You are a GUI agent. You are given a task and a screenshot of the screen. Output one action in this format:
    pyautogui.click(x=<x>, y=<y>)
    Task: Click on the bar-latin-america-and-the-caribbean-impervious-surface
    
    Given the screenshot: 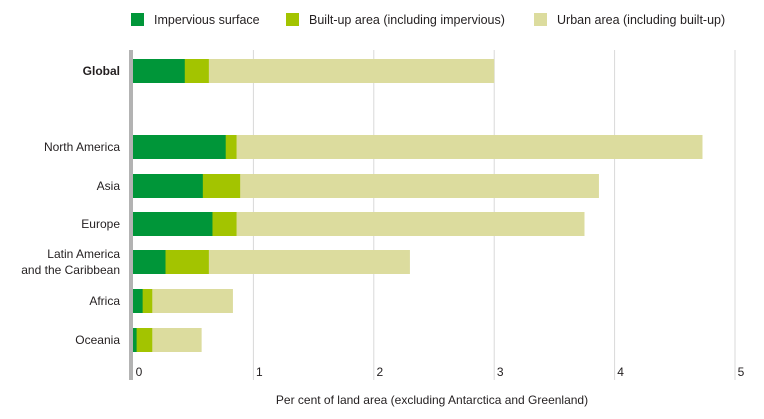 What is the action you would take?
    pyautogui.click(x=149, y=262)
    